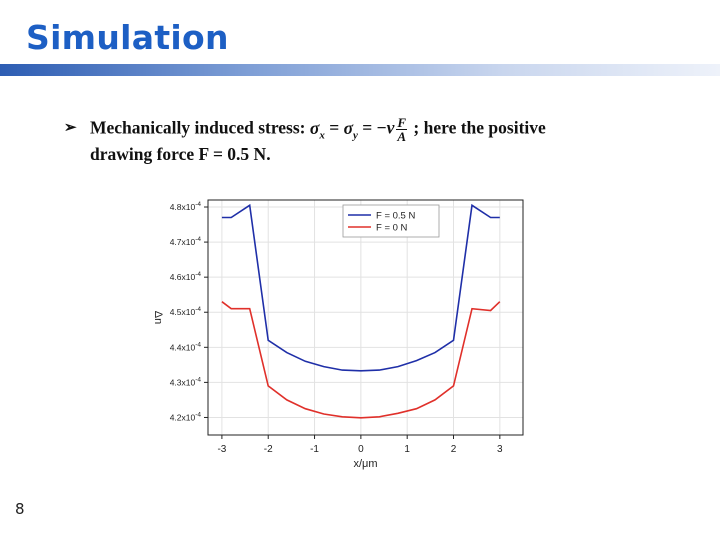  I want to click on x-tick-label: 1, so click(407, 449).